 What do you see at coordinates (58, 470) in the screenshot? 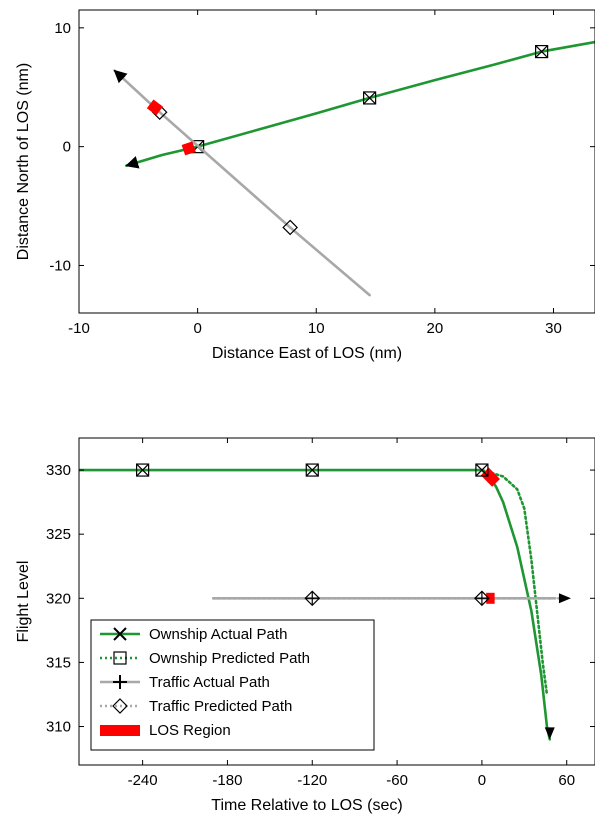
I see `y-tick-label: 330` at bounding box center [58, 470].